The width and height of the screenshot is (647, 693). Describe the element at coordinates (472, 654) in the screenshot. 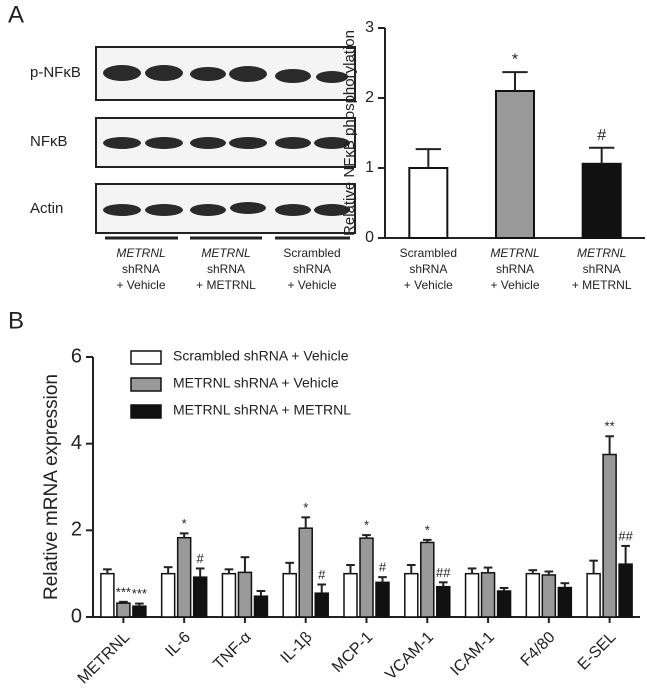

I see `x-tick-label: ICAM-1` at that location.